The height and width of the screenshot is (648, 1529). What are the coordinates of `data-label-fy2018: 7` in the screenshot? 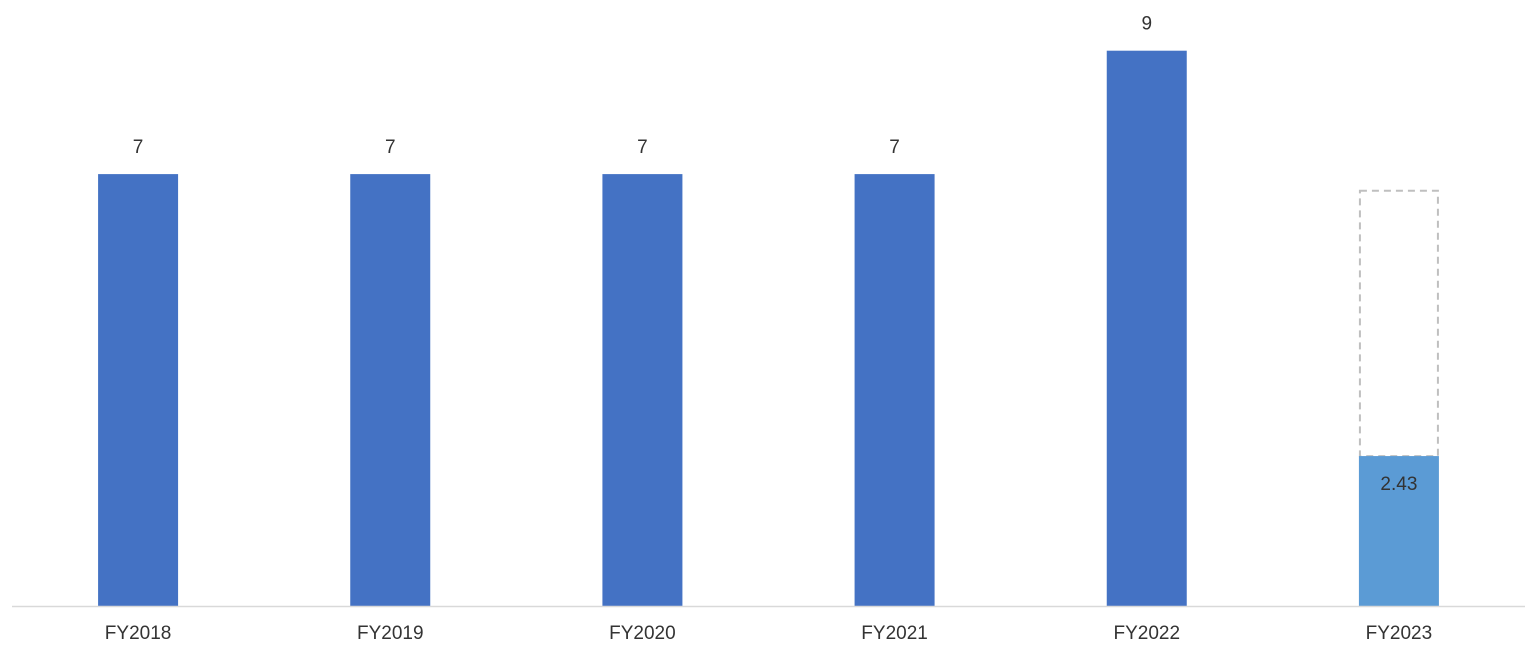 It's located at (138, 147).